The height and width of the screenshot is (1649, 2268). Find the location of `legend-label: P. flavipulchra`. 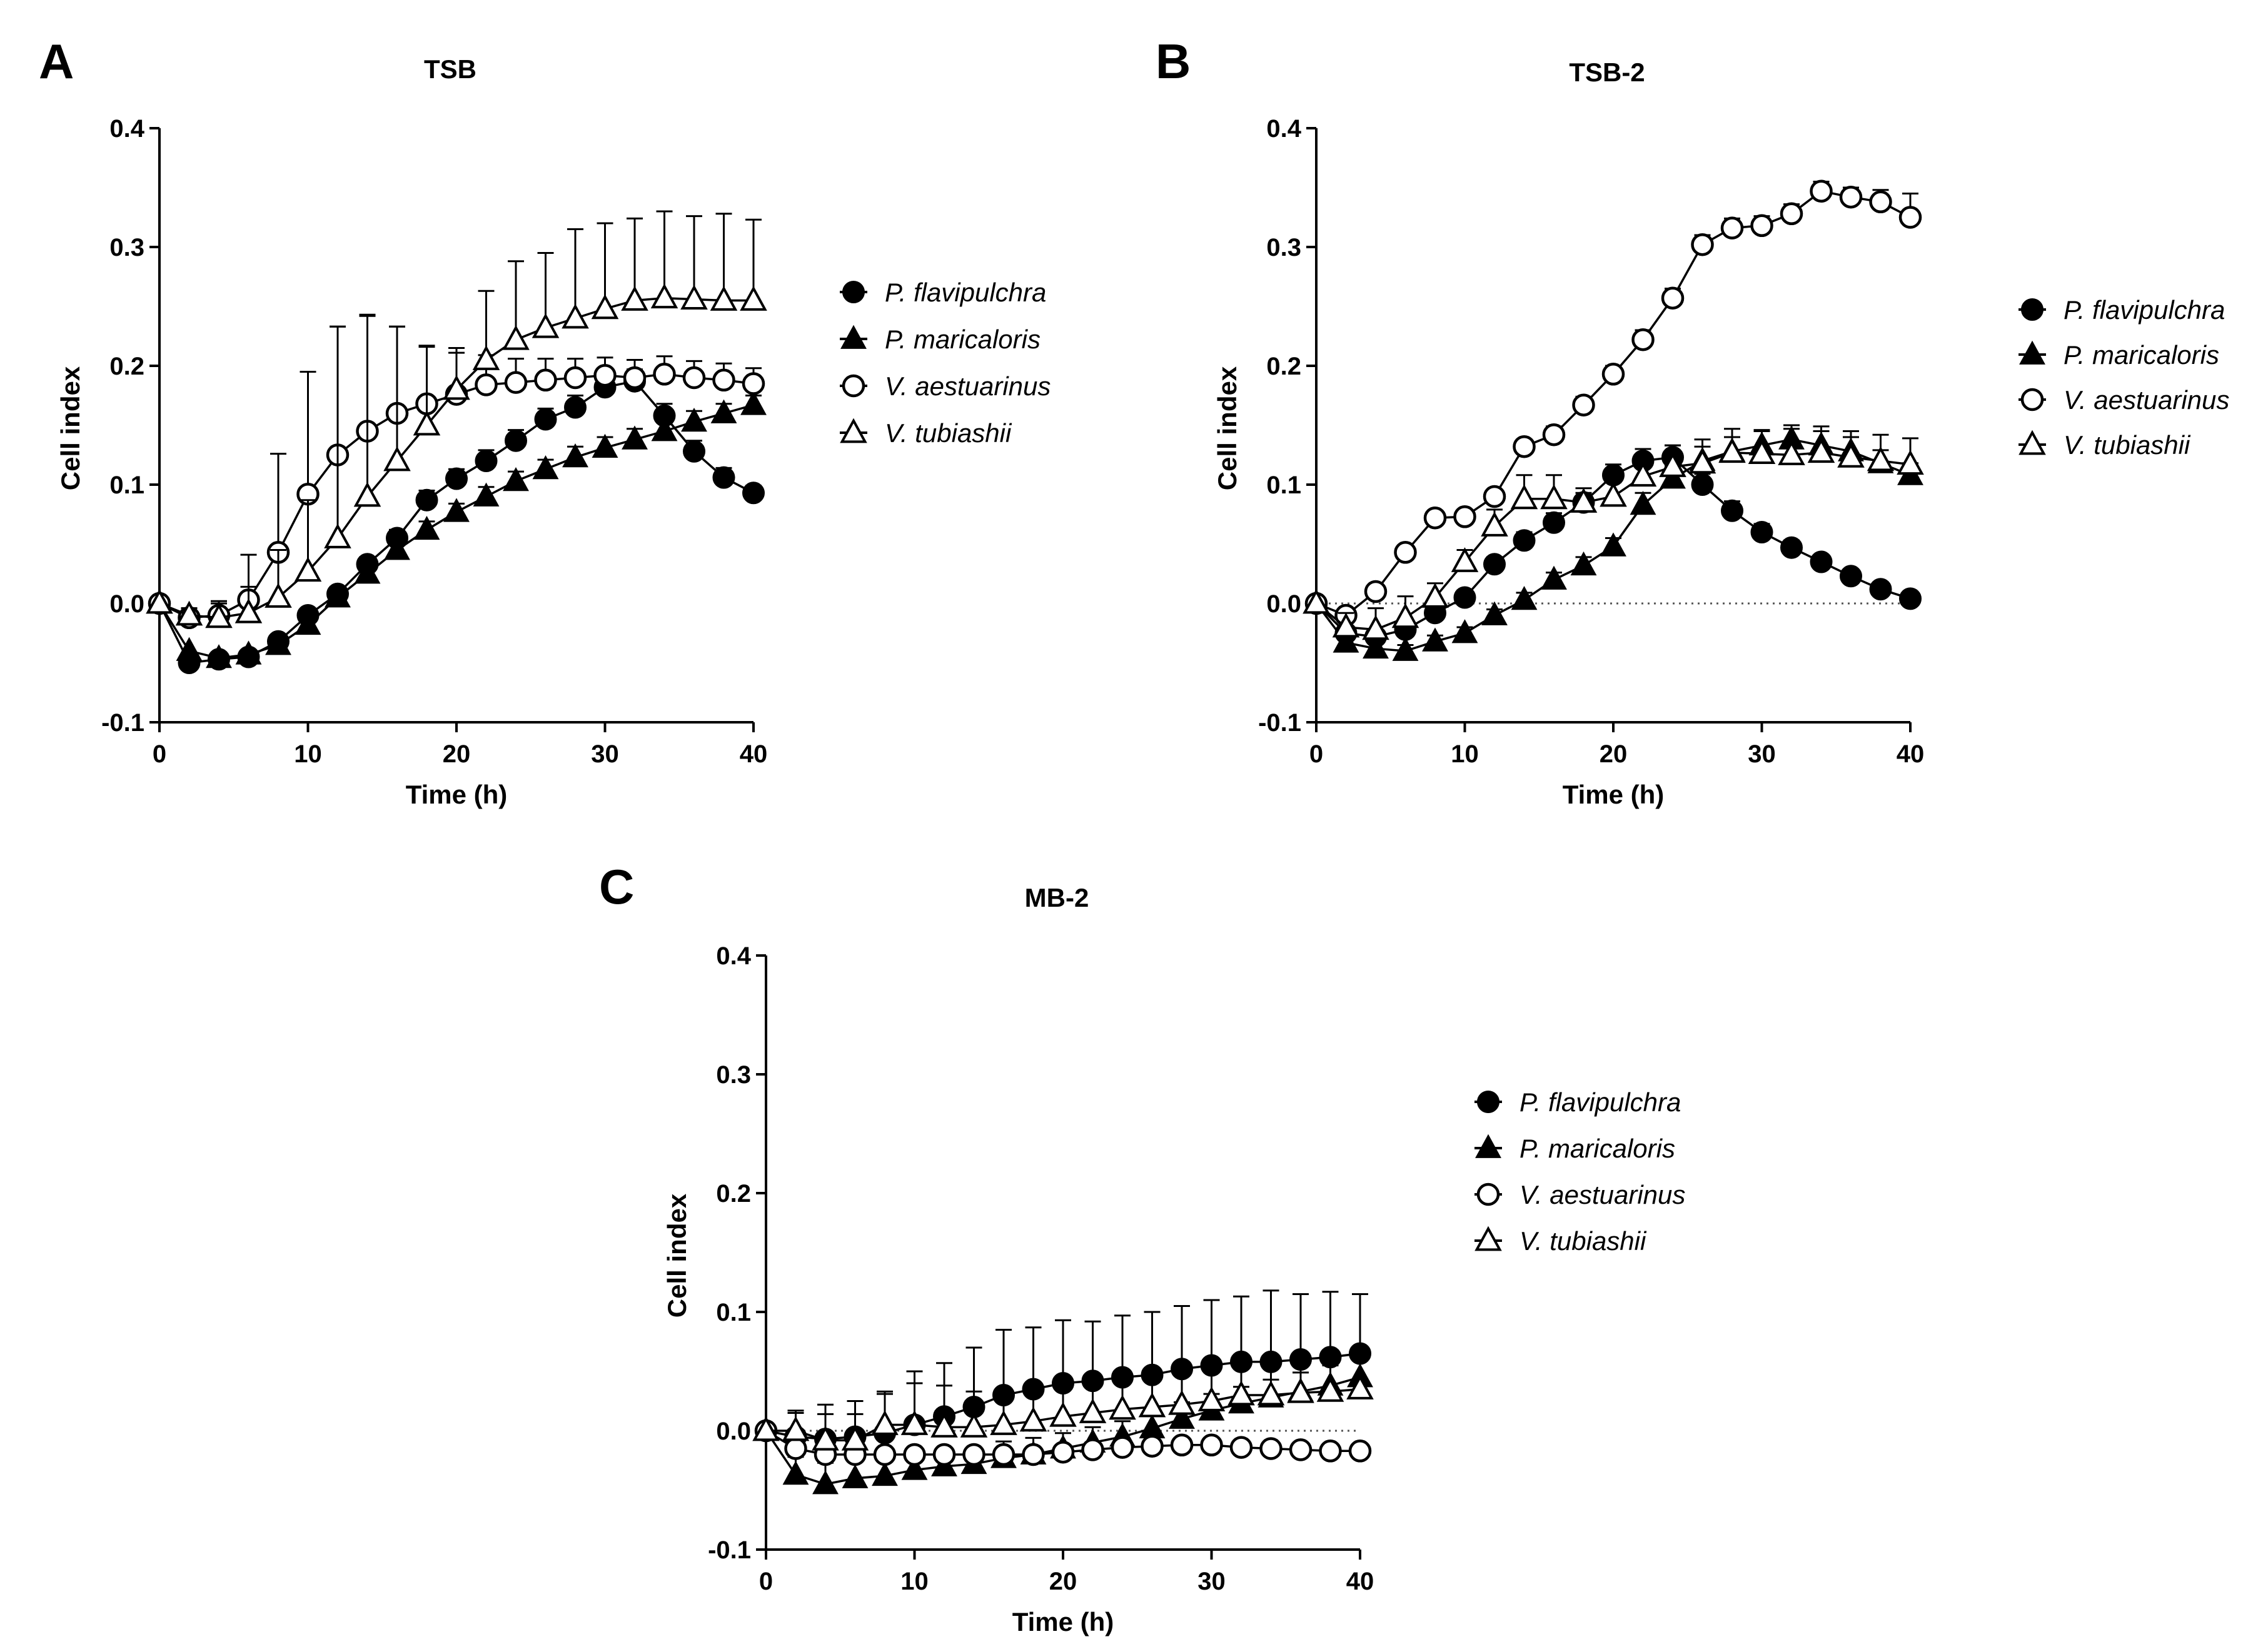

legend-label: P. flavipulchra is located at coordinates (966, 293).